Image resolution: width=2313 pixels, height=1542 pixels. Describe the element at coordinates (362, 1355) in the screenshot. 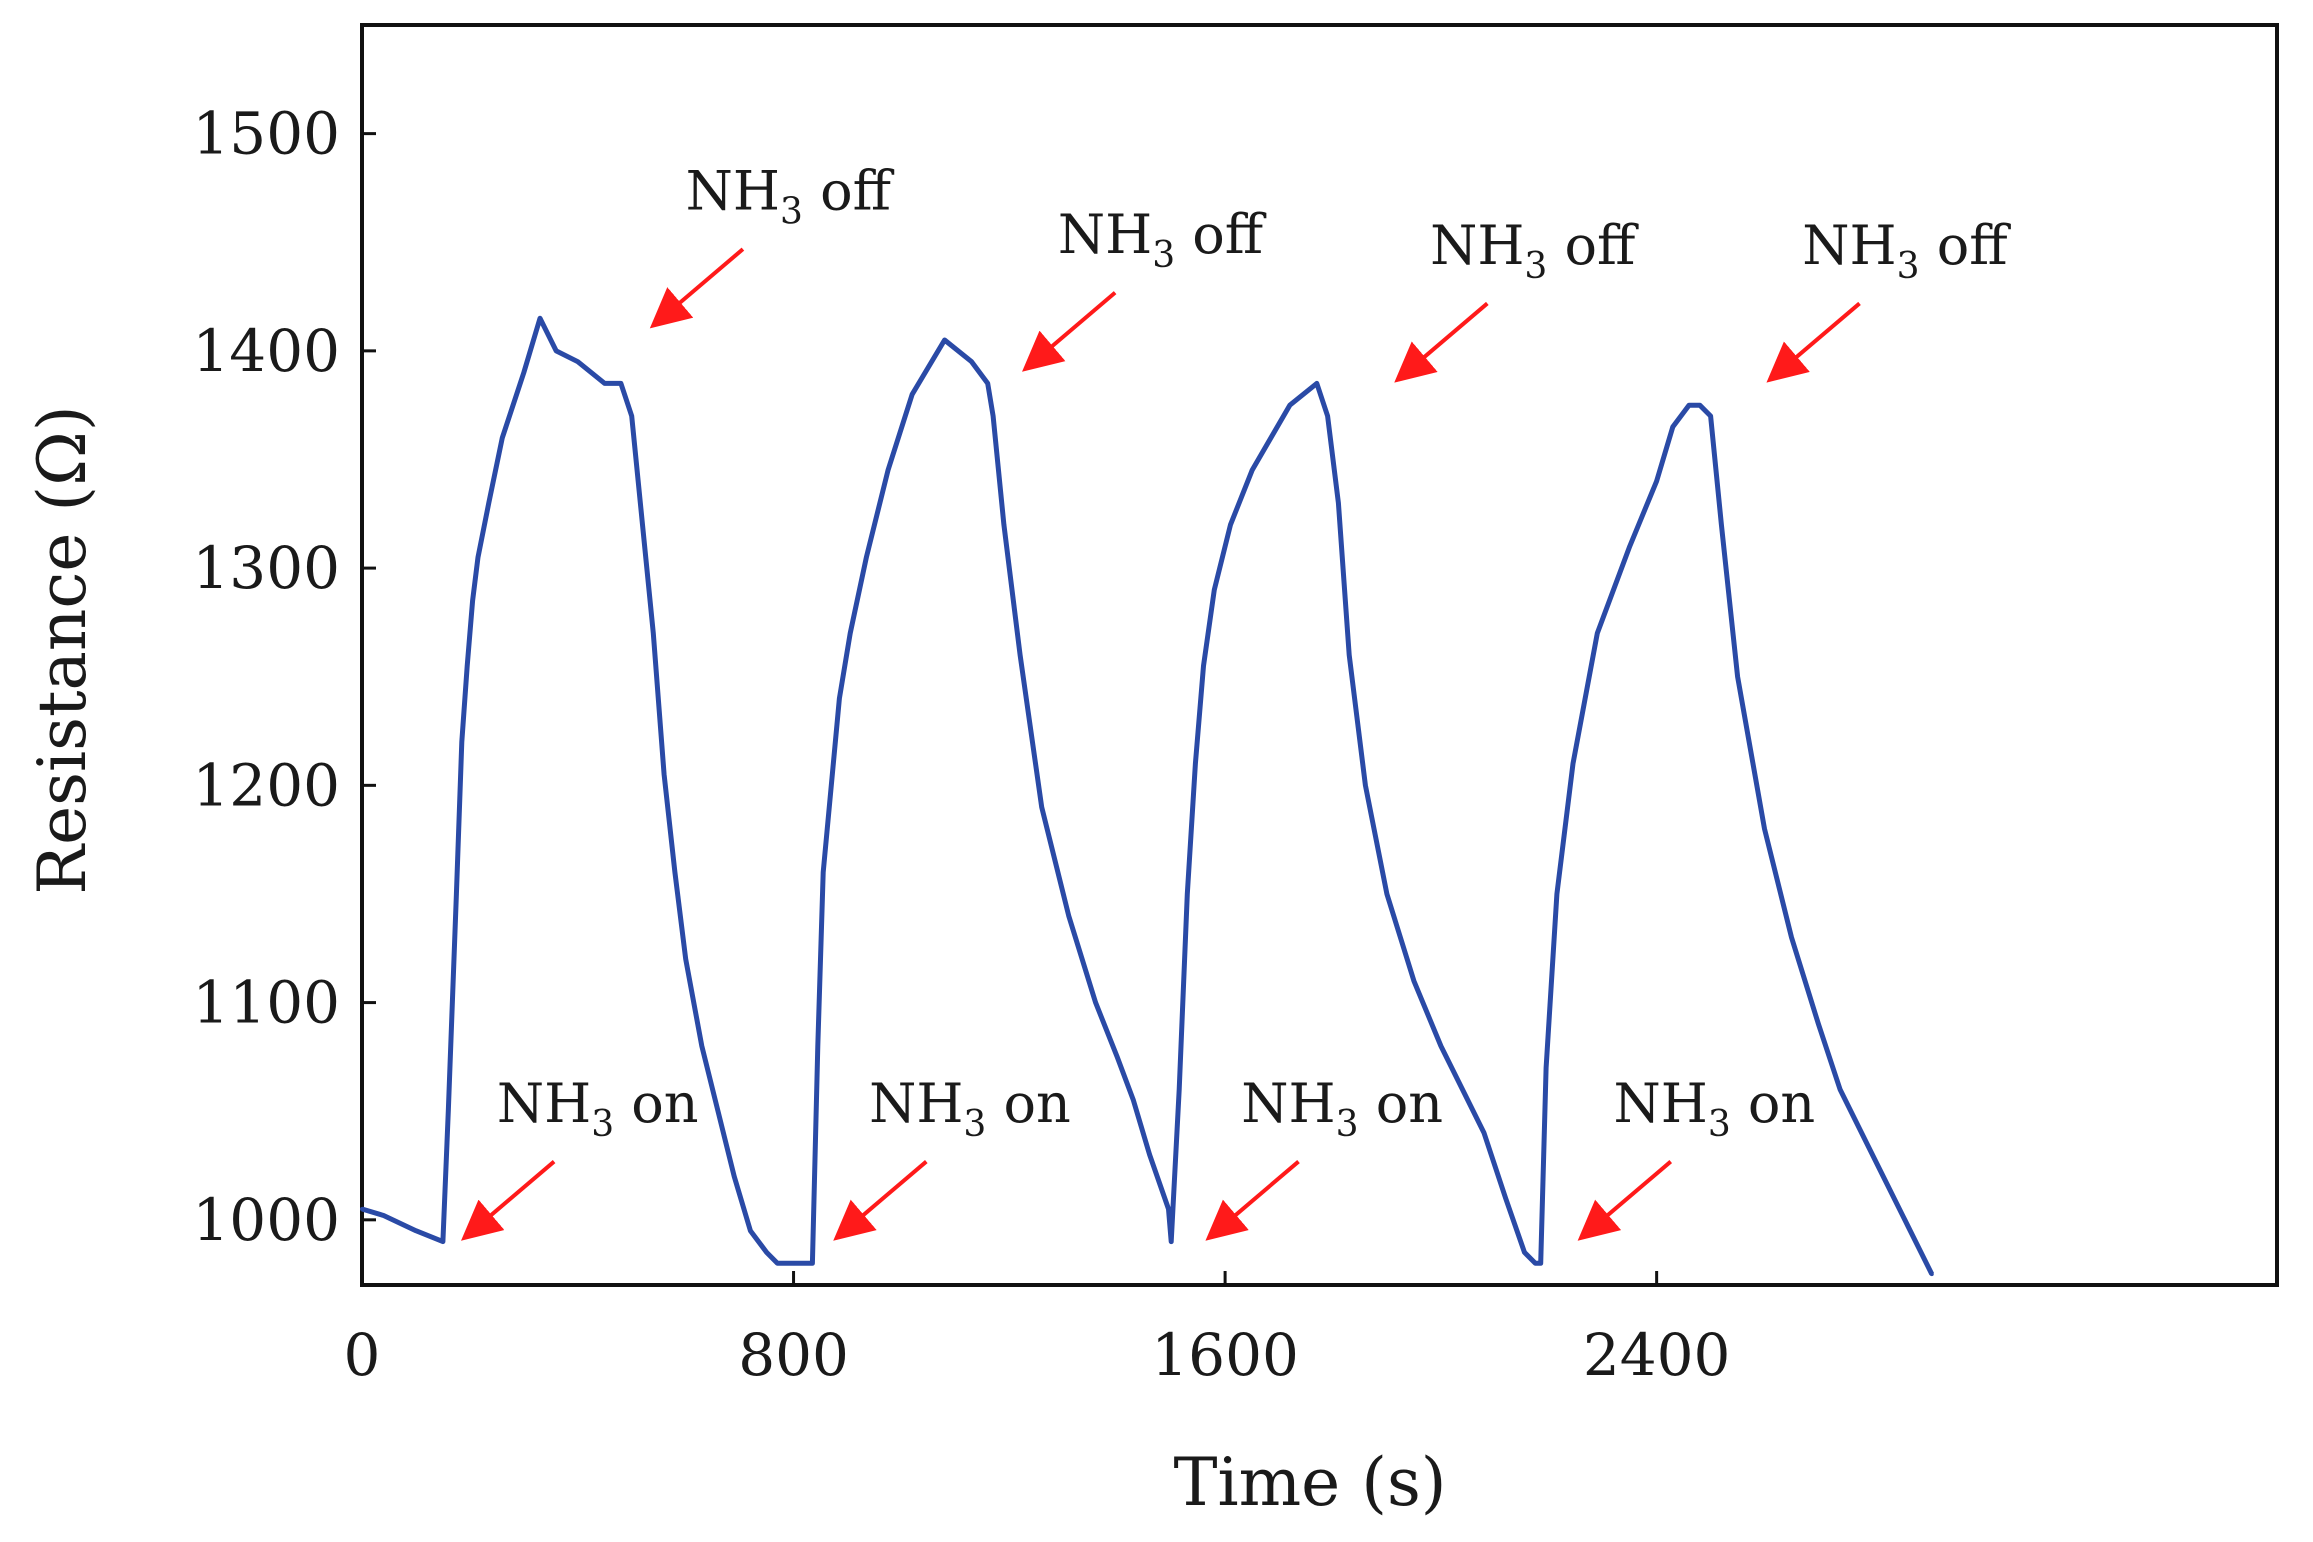

I see `x-tick-label: 0` at that location.